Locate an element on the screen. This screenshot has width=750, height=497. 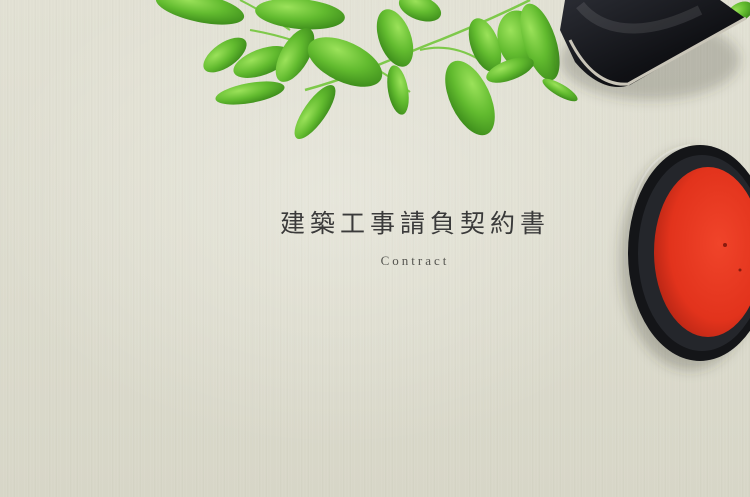
title-block: 建築工事請負契約書 Contract is located at coordinates (415, 237).